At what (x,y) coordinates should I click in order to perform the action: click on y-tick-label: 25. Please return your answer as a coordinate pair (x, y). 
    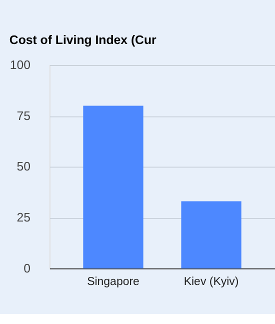
    Looking at the image, I should click on (23, 217).